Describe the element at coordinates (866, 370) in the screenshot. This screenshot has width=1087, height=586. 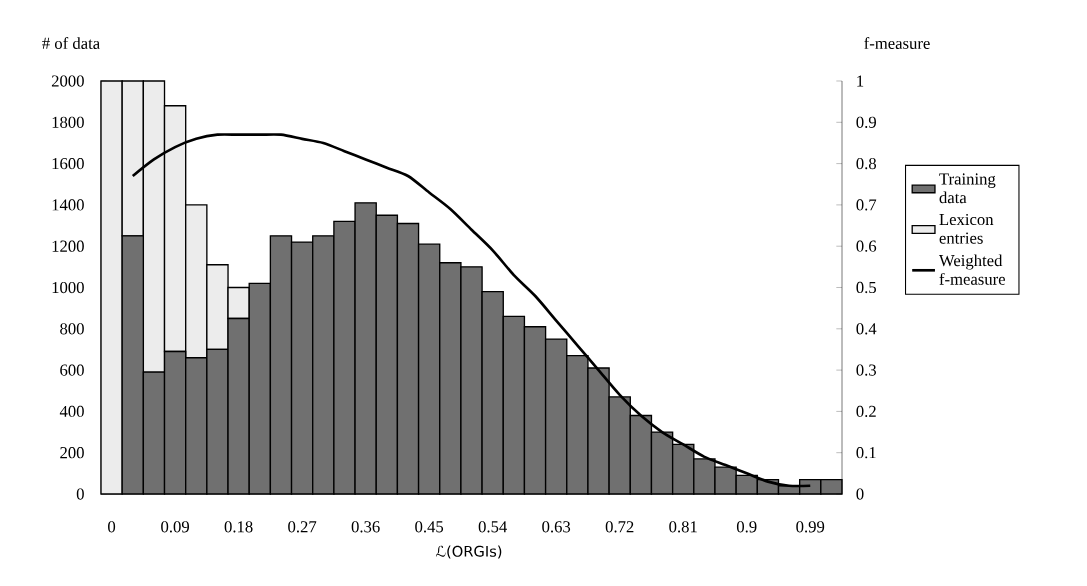
I see `y2-tick-label: 0.3` at that location.